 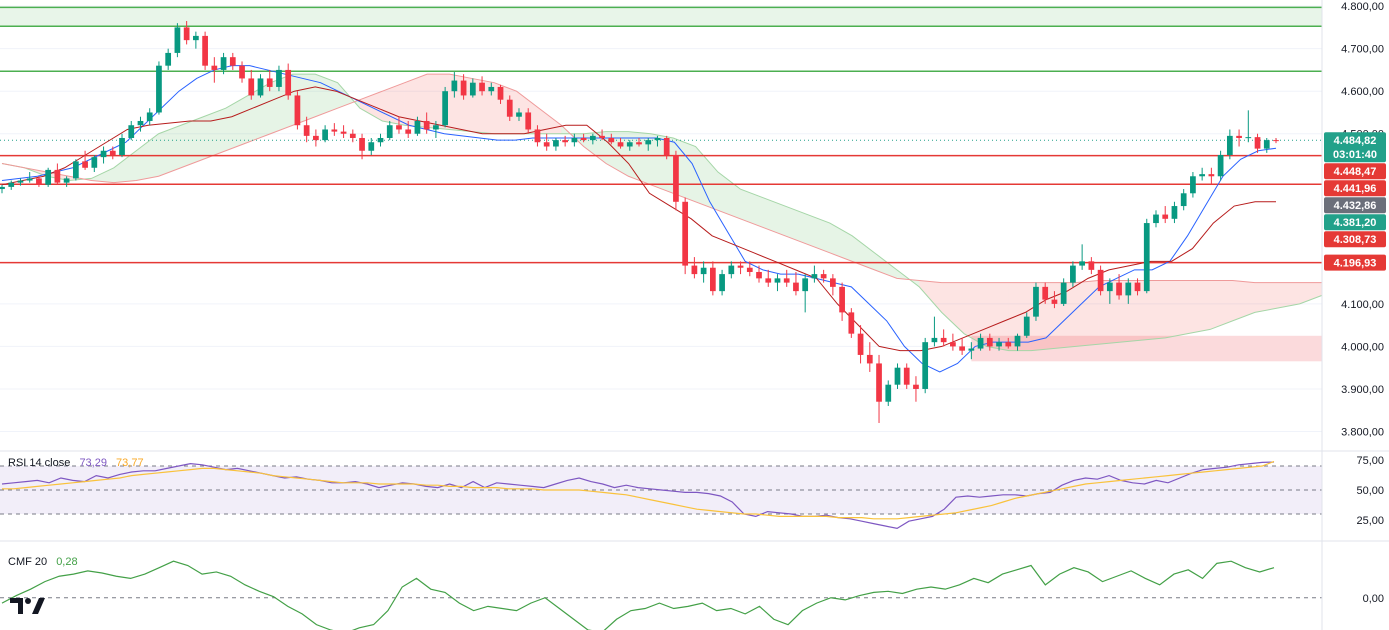 What do you see at coordinates (692, 492) in the screenshot?
I see `rsi-pane: 75,00 50,00 25,00` at bounding box center [692, 492].